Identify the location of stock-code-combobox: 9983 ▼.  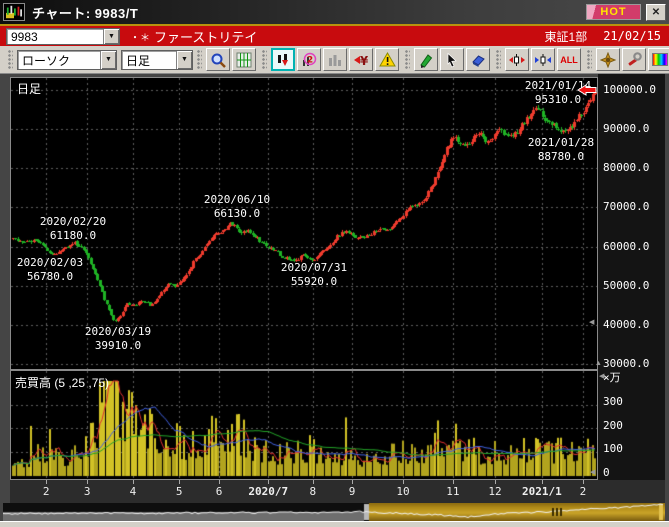
(63, 36).